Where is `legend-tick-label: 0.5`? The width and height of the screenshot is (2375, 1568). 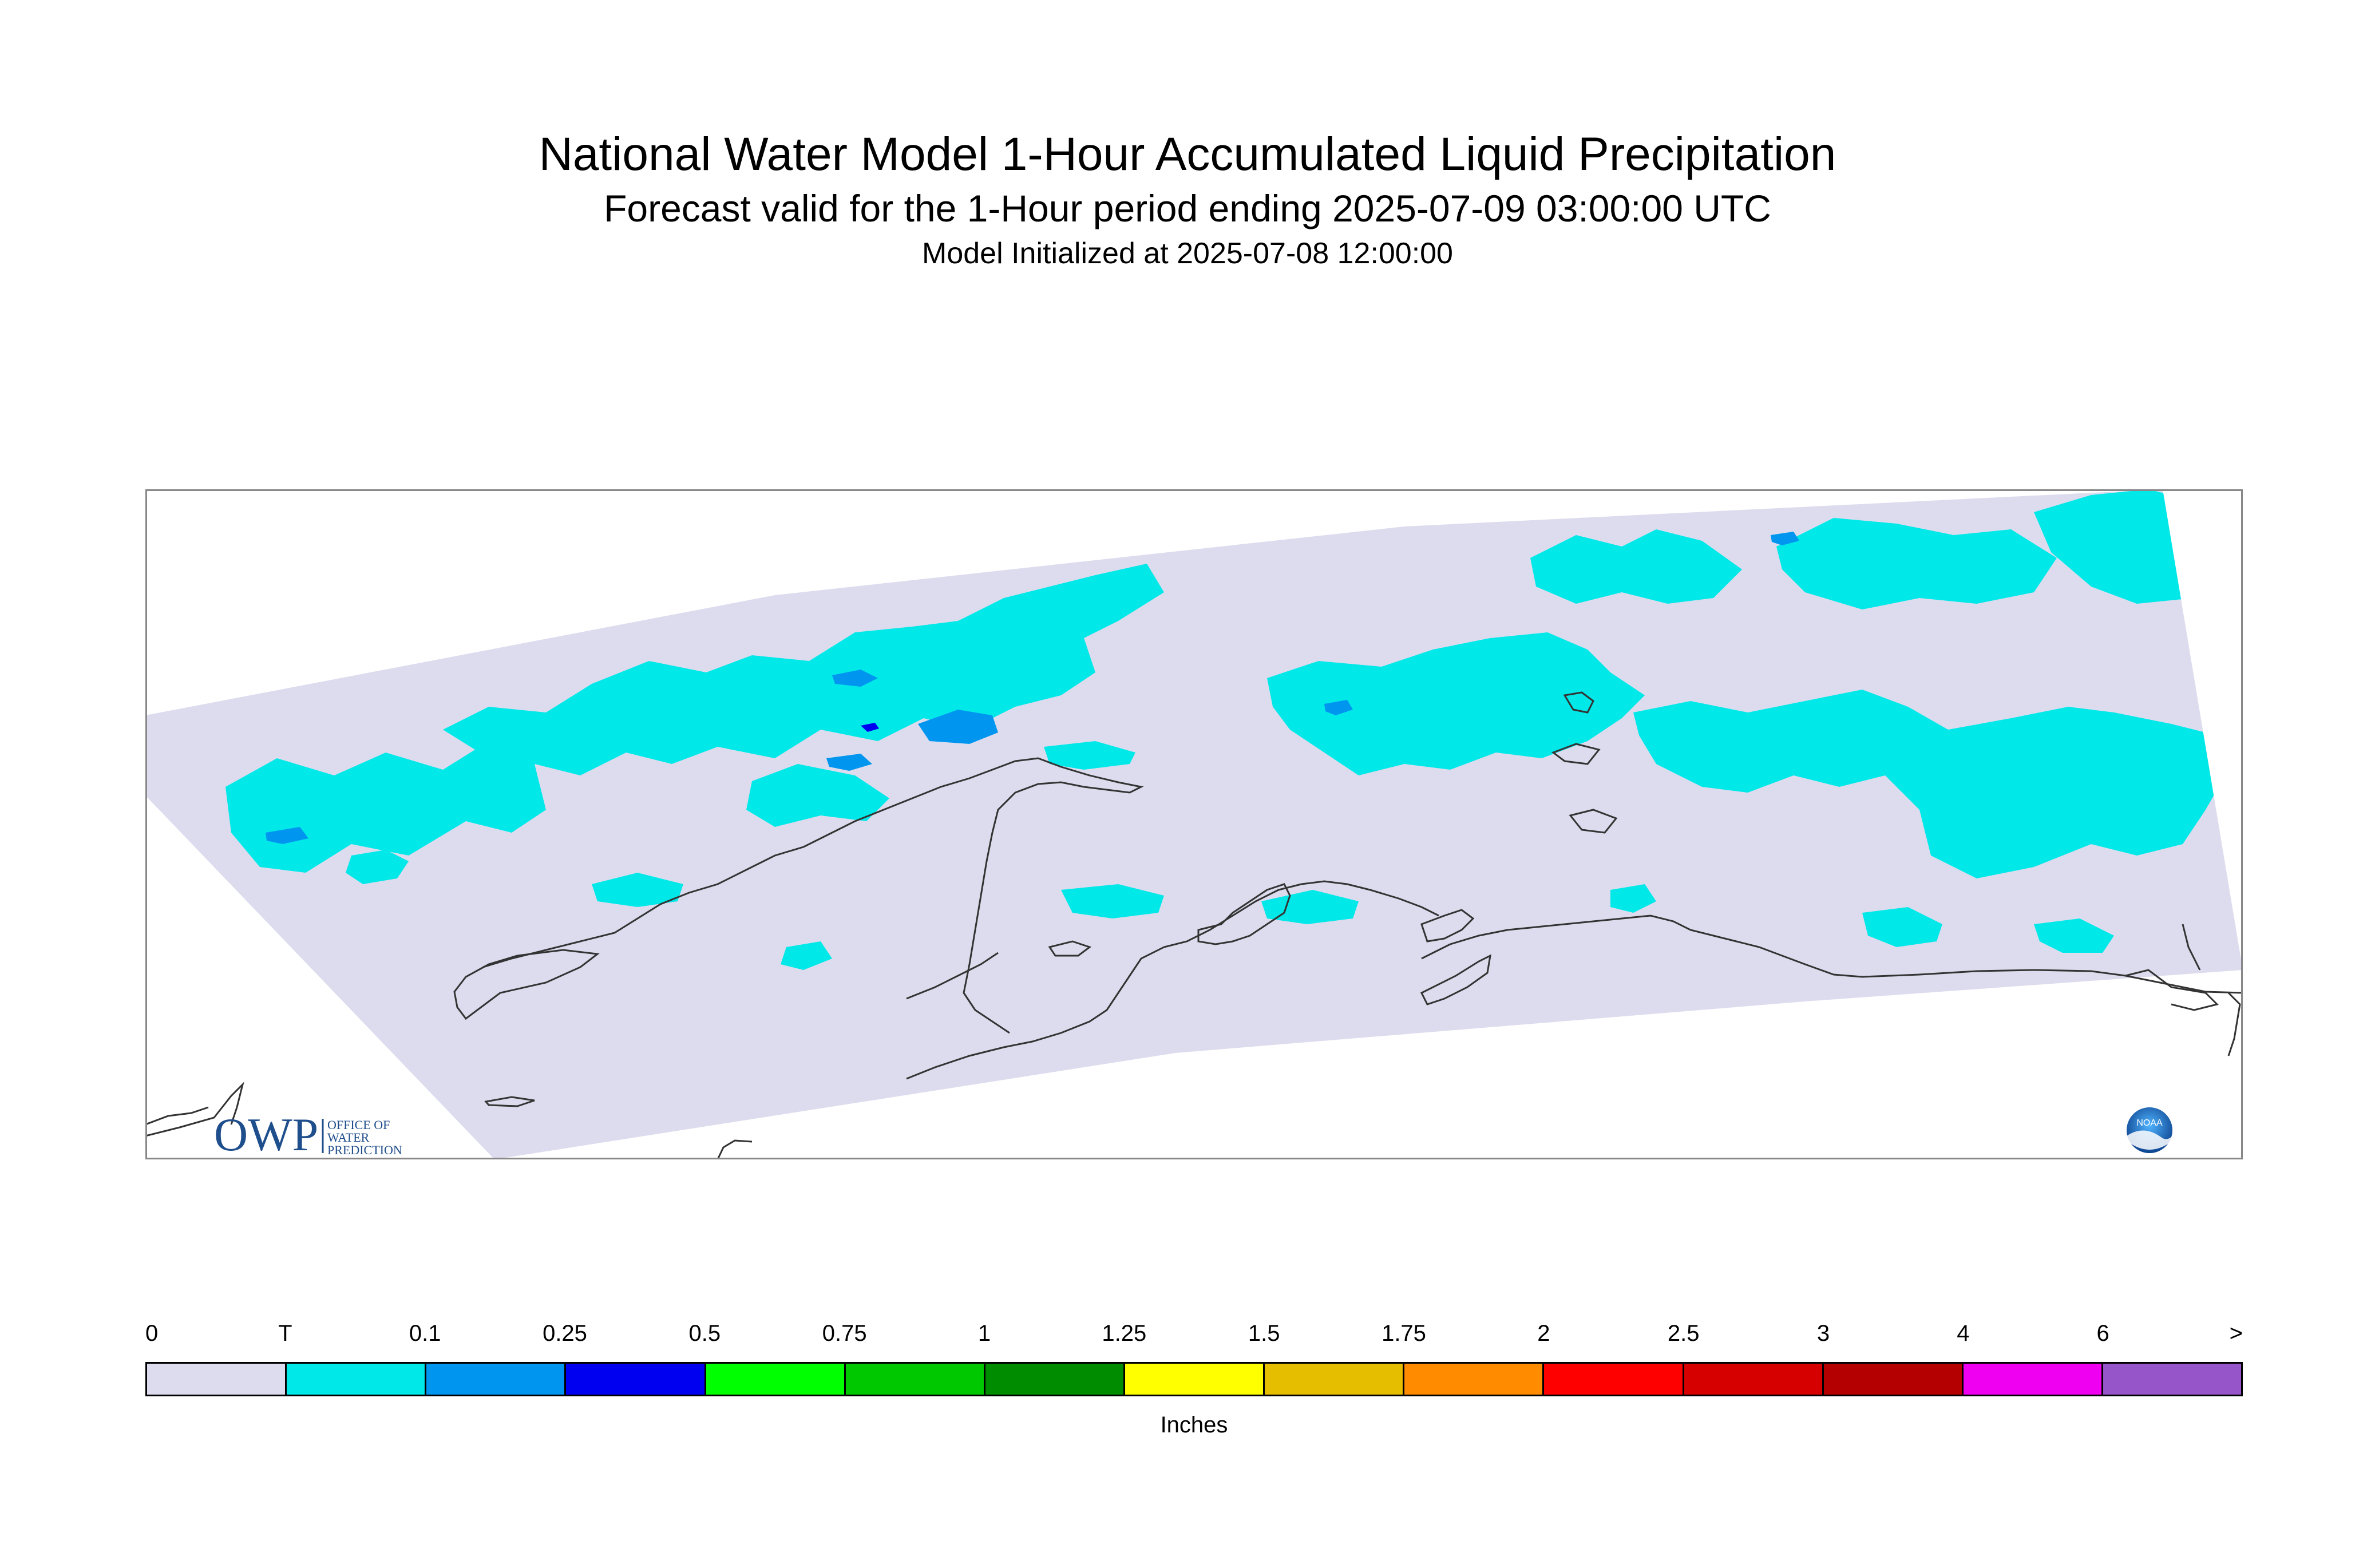 legend-tick-label: 0.5 is located at coordinates (705, 1333).